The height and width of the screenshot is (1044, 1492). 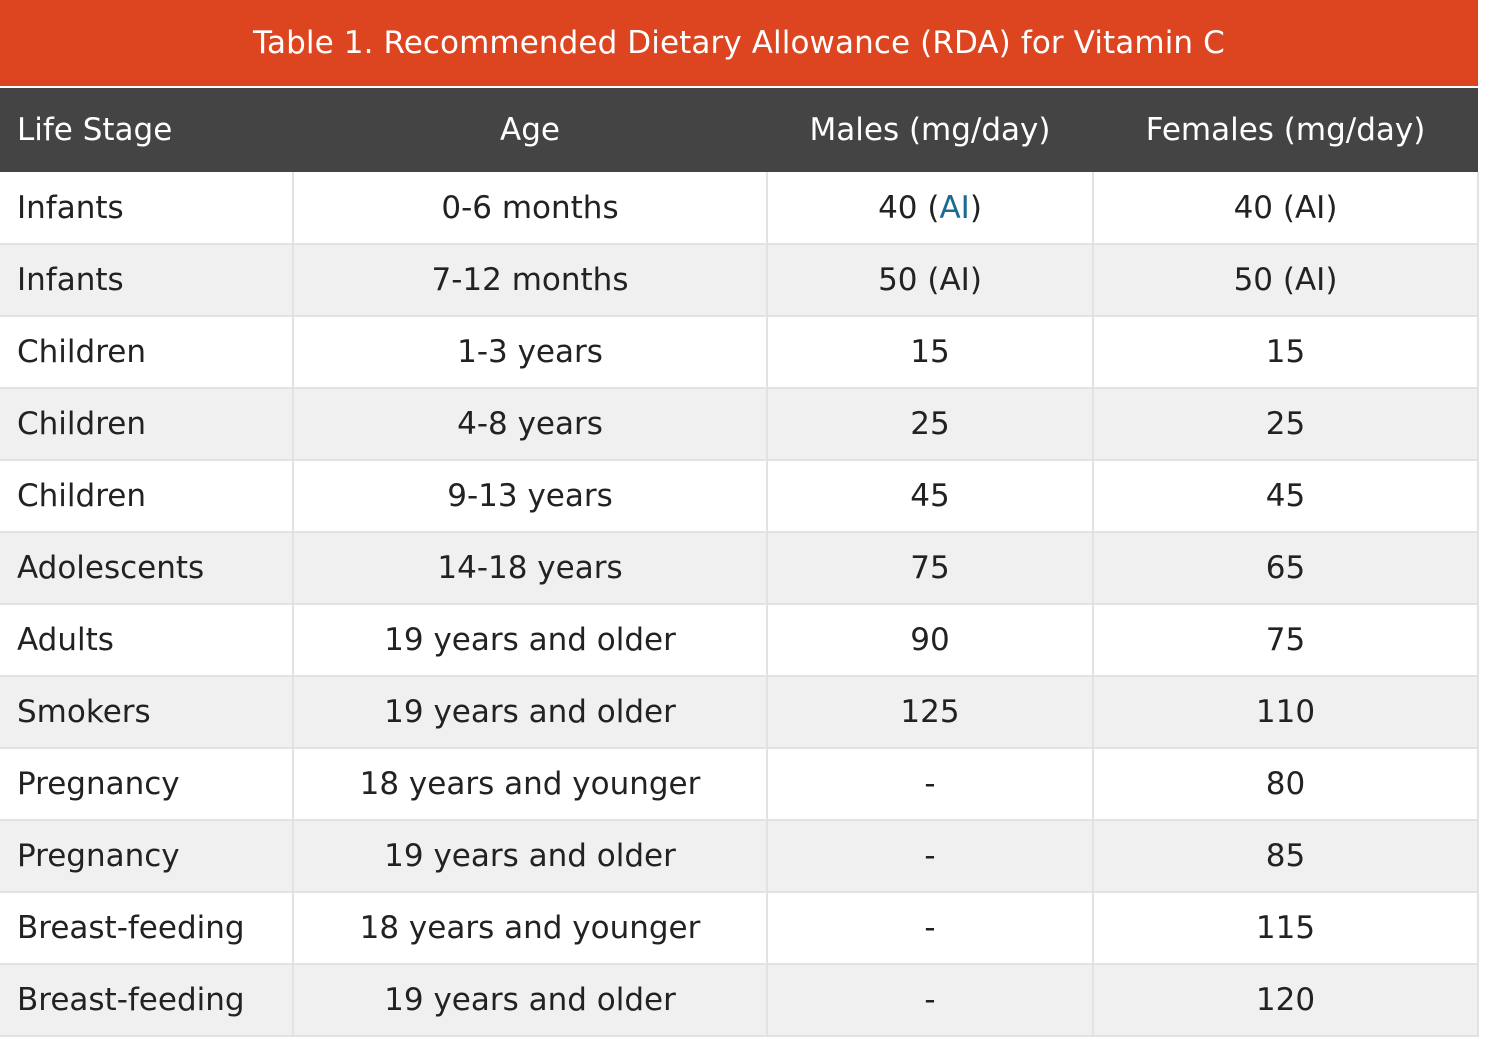 What do you see at coordinates (530, 208) in the screenshot?
I see `cell-age: 0-6 months` at bounding box center [530, 208].